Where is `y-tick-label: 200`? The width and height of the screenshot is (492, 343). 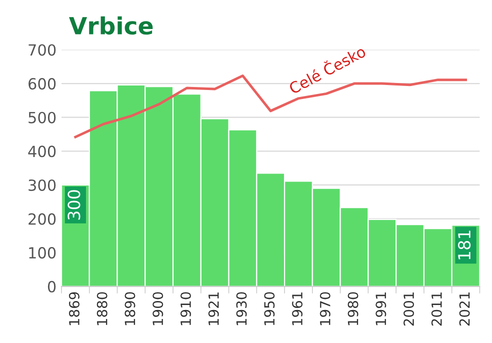
y-tick-label: 200 is located at coordinates (42, 219).